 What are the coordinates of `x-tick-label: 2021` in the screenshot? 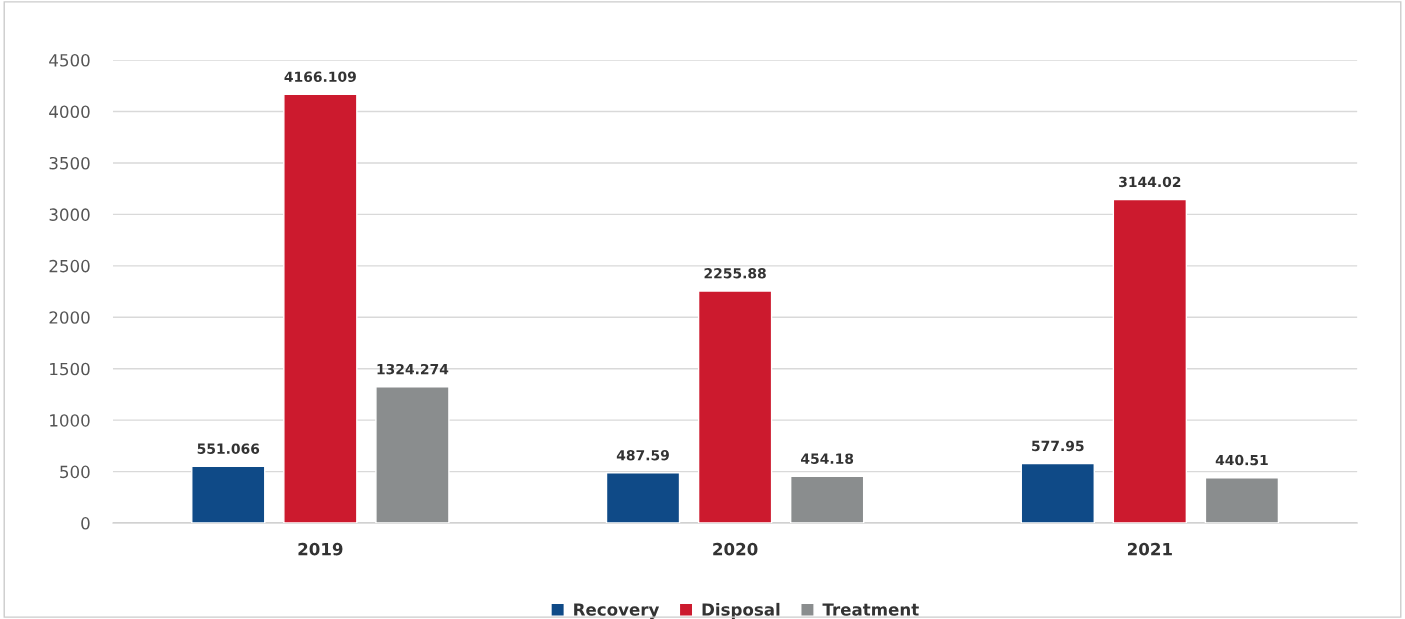 It's located at (1149, 549).